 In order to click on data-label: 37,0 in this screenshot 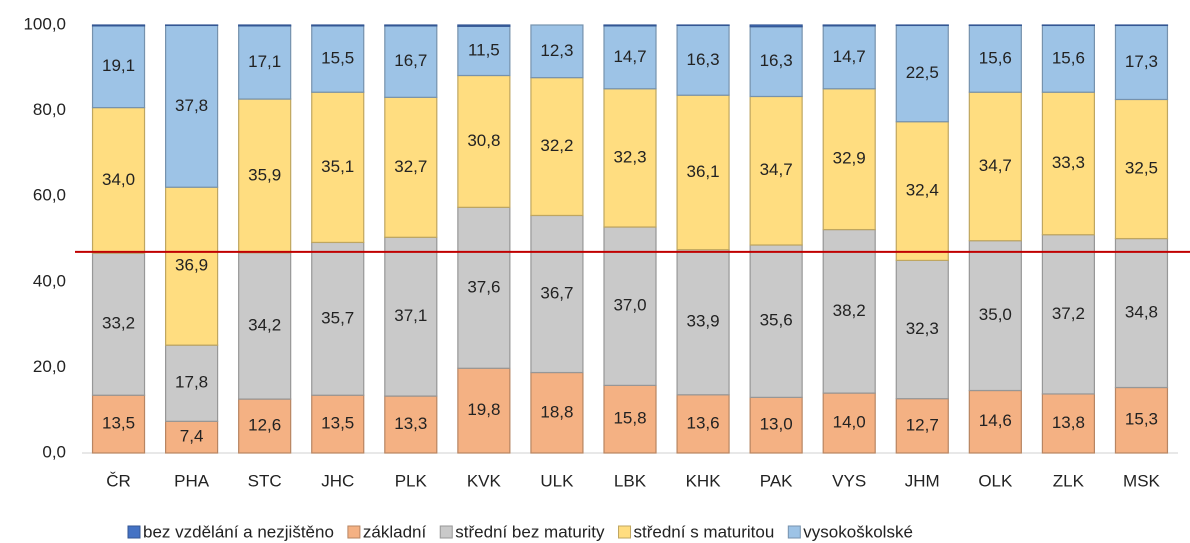, I will do `click(629, 305)`.